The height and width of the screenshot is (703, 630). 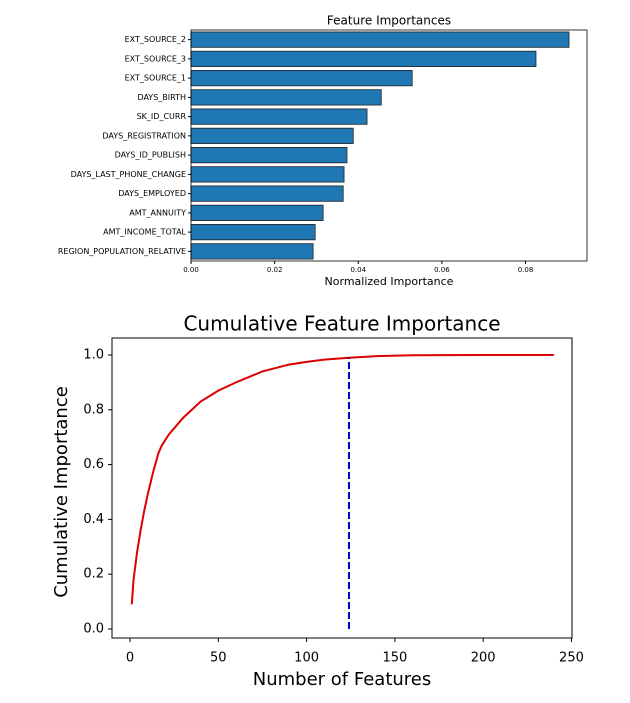 I want to click on x-tick-label: 100, so click(x=306, y=658).